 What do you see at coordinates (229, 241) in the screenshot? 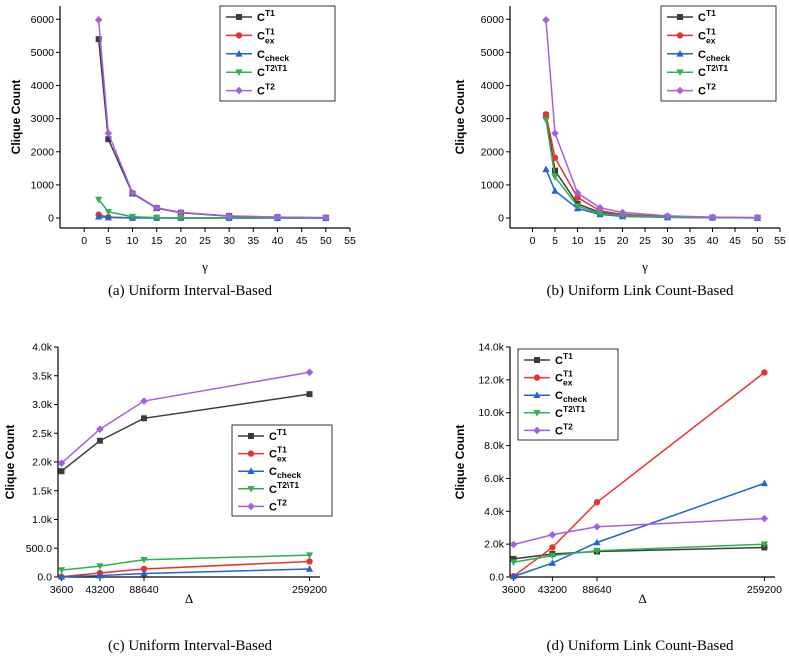
I see `x-tick-label: 30` at bounding box center [229, 241].